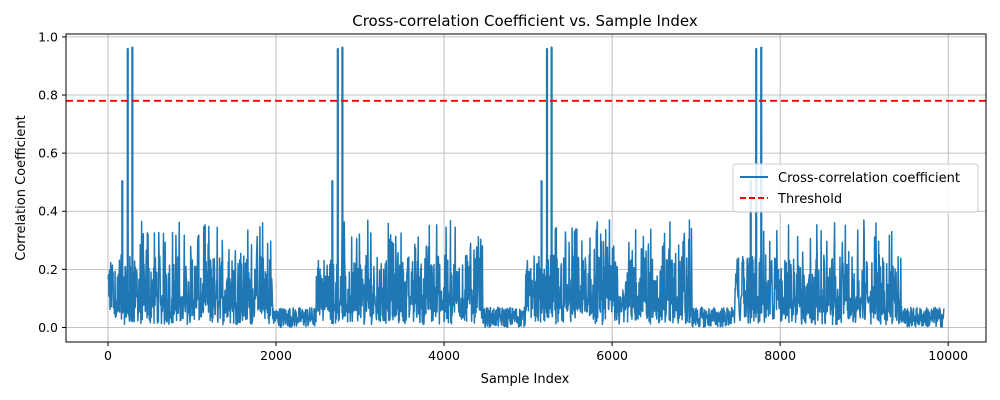 The height and width of the screenshot is (400, 1000). What do you see at coordinates (869, 178) in the screenshot?
I see `legend-label-cross-correlation: Cross-correlation coefficient` at bounding box center [869, 178].